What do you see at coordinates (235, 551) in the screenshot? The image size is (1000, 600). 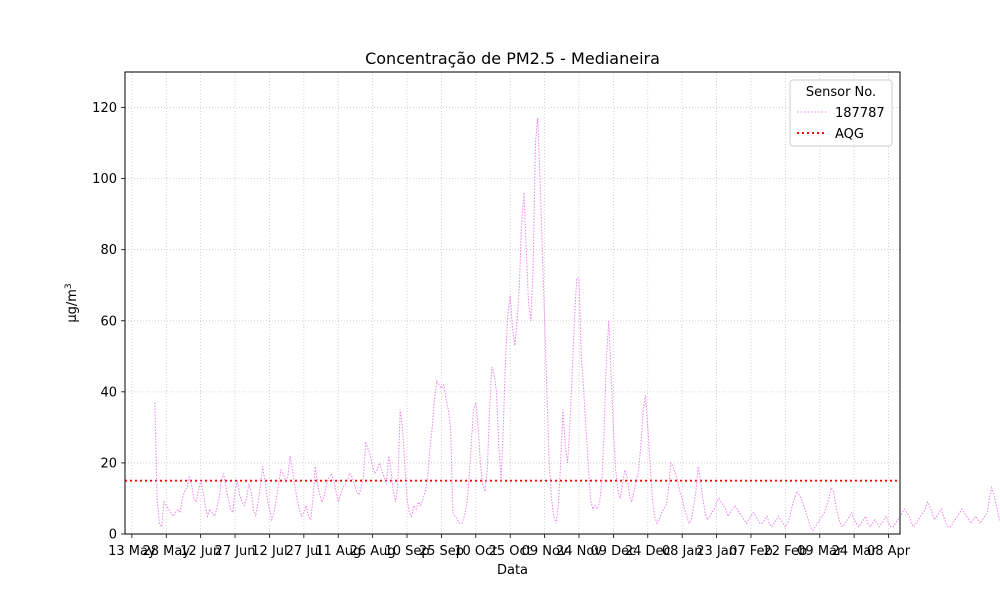 I see `x-tick-label: 27 Jun` at bounding box center [235, 551].